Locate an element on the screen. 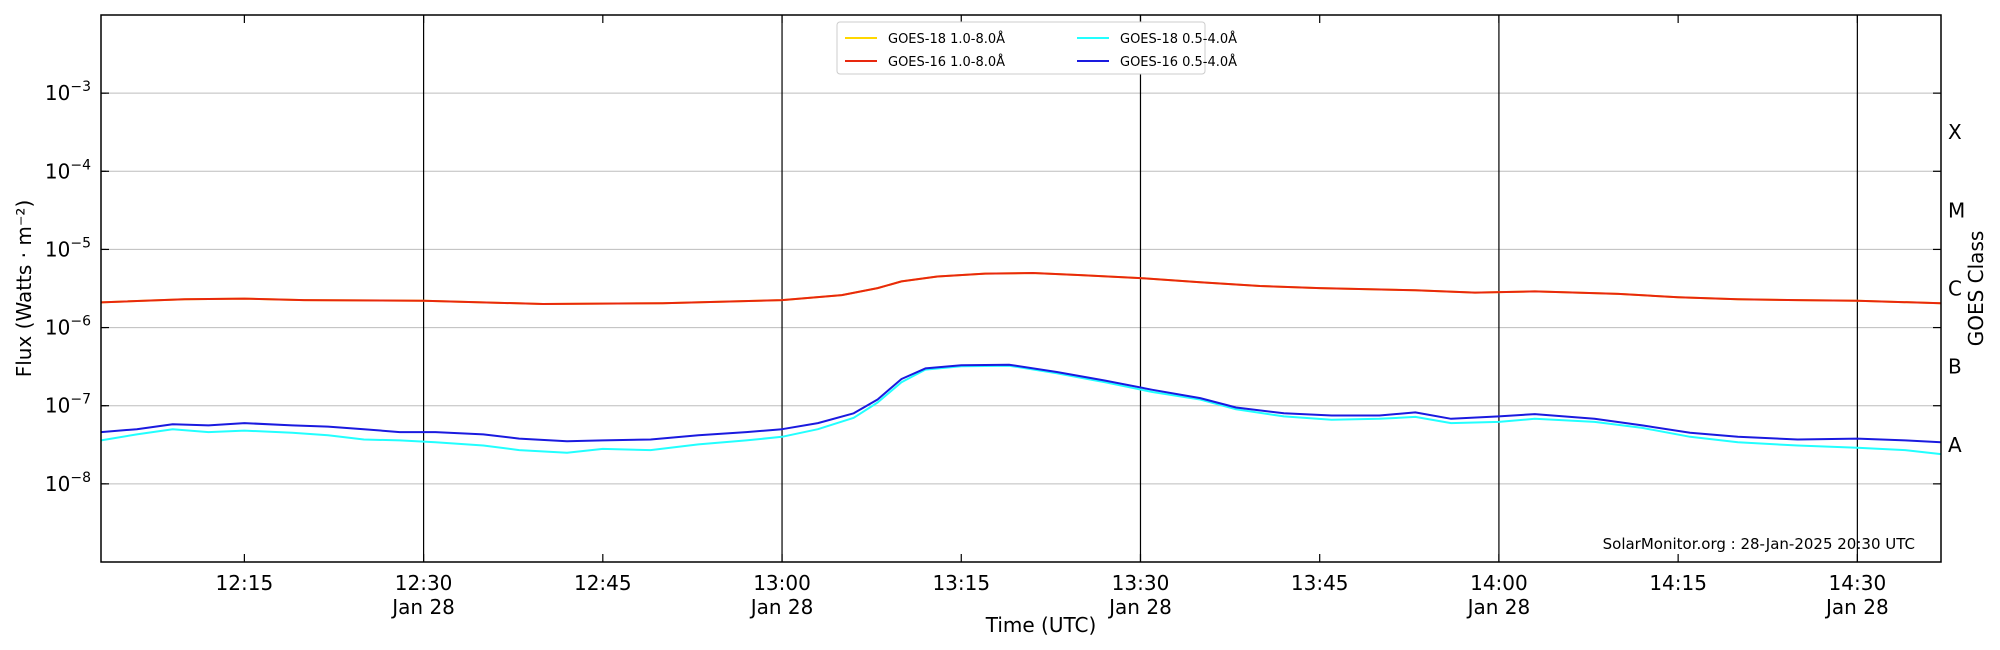 Image resolution: width=2000 pixels, height=650 pixels. y-tick-label: 10⁻⁵ is located at coordinates (68, 248).